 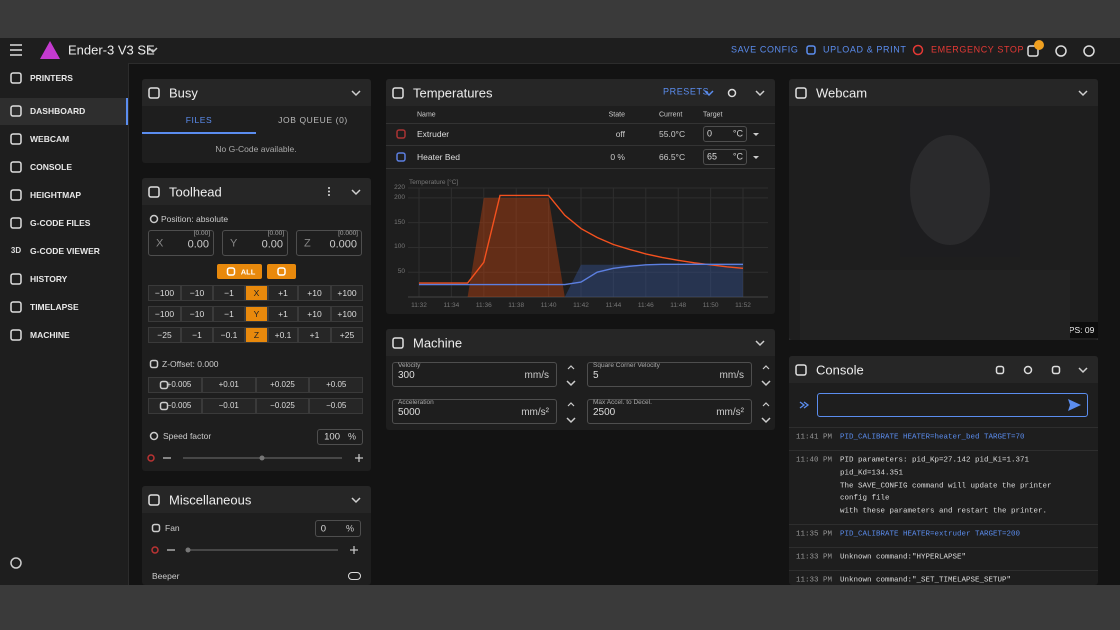 What do you see at coordinates (51, 77) in the screenshot?
I see `nav-item: PRINTERS` at bounding box center [51, 77].